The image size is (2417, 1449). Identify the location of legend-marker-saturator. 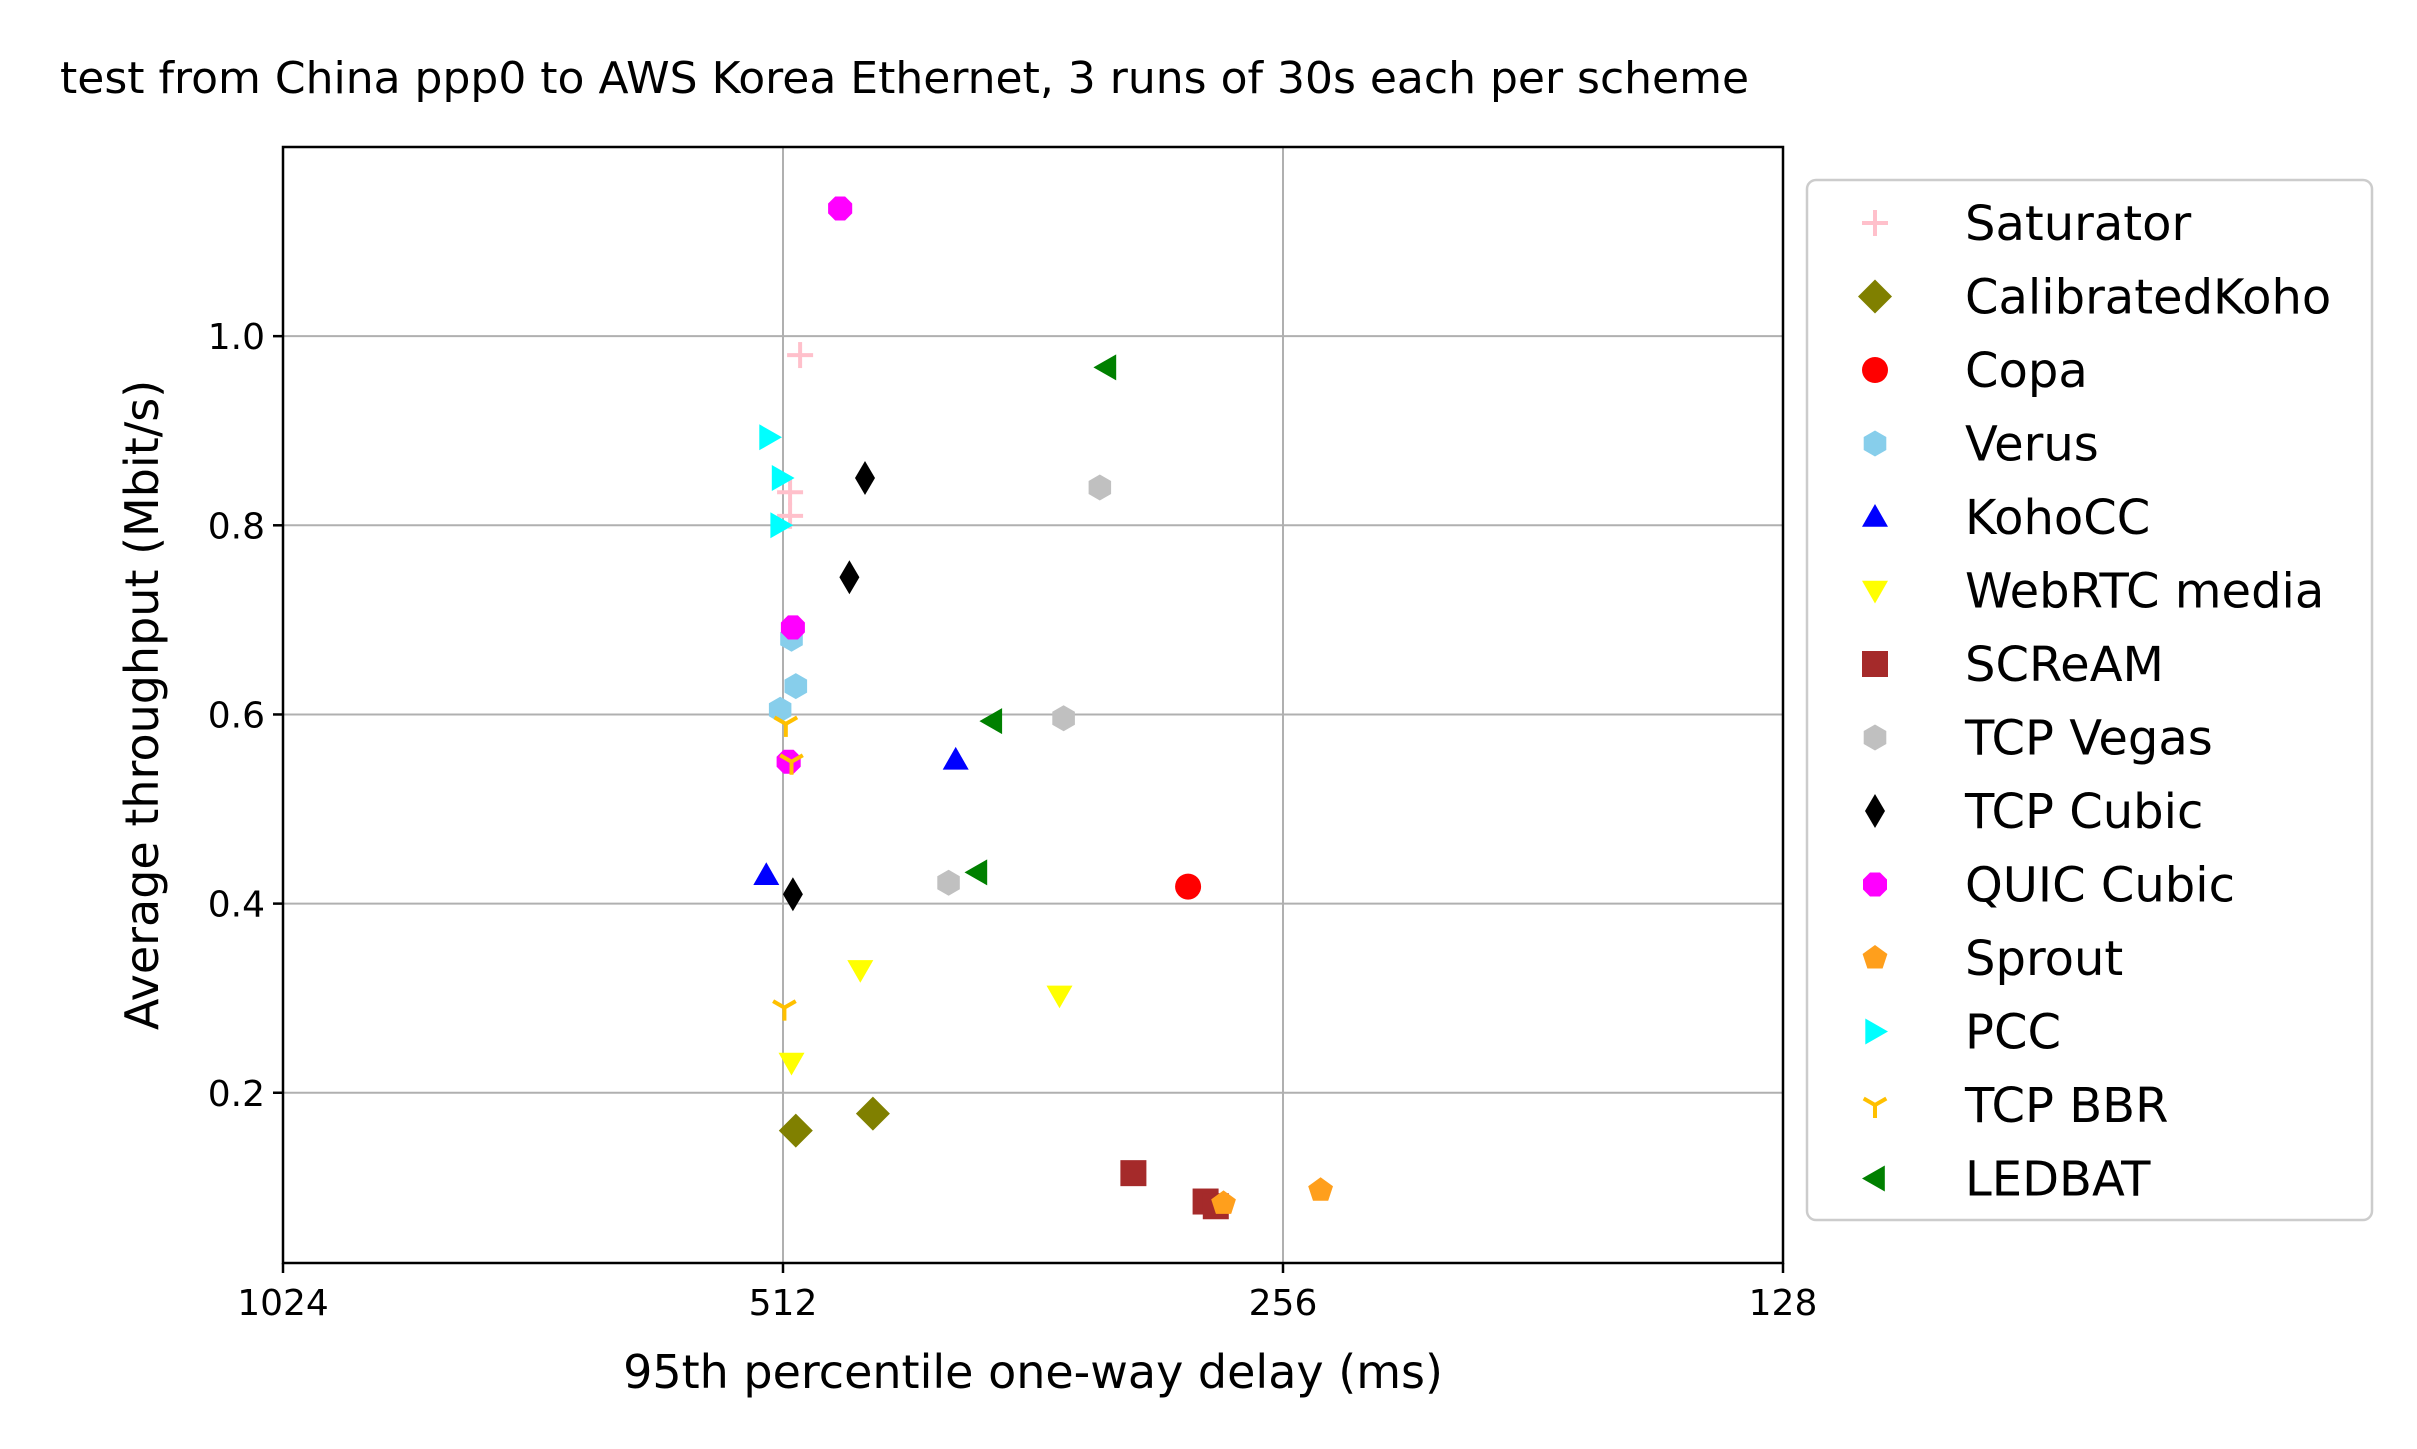
(1875, 223).